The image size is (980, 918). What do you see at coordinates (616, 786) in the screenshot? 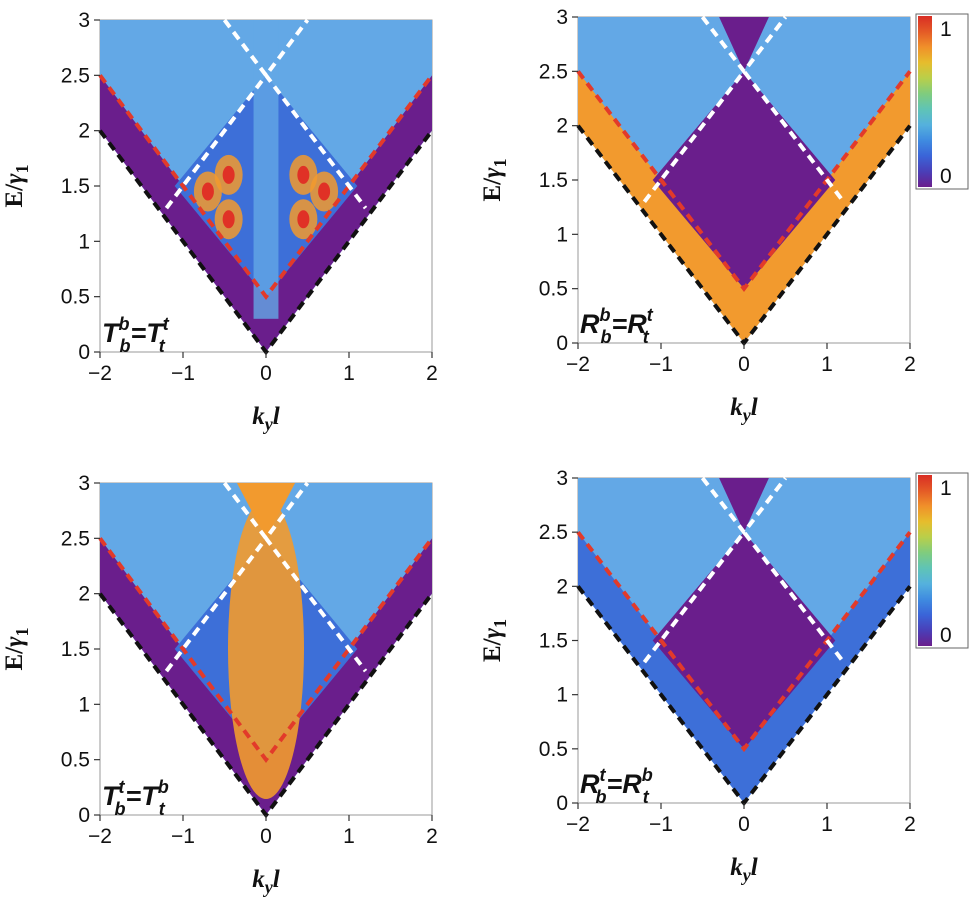
I see `panel-annotation: Rt b=Rb t` at bounding box center [616, 786].